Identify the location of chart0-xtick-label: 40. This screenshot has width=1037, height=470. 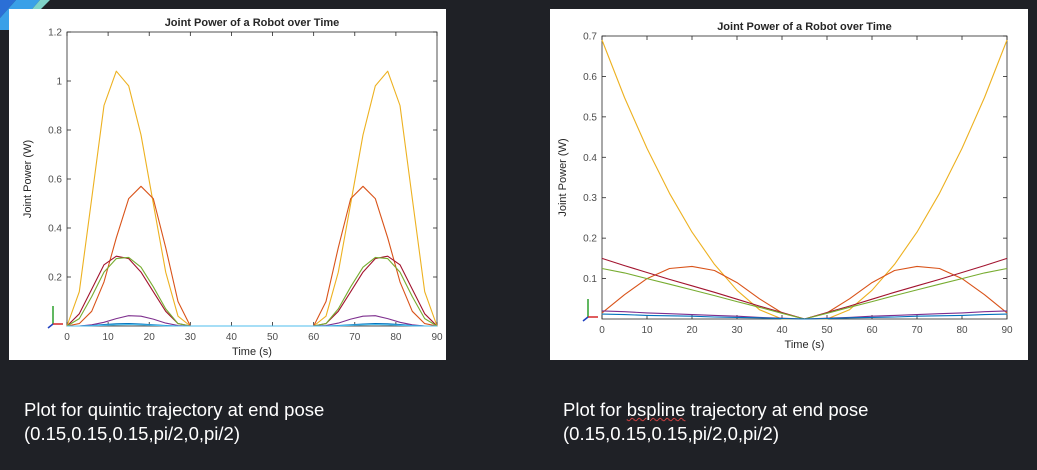
(232, 337).